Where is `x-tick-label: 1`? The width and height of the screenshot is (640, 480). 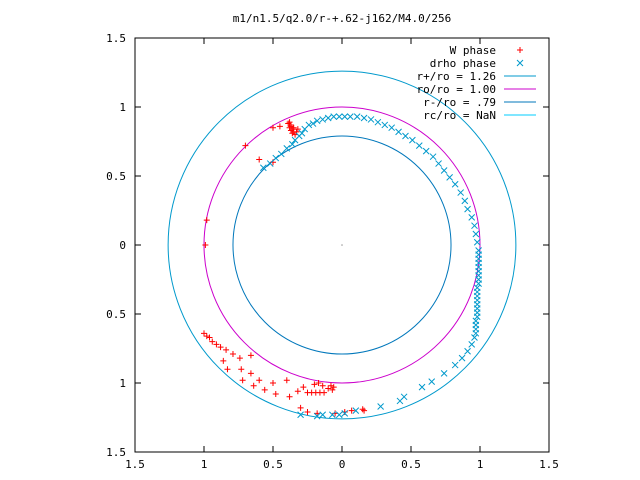 x-tick-label: 1 is located at coordinates (204, 464).